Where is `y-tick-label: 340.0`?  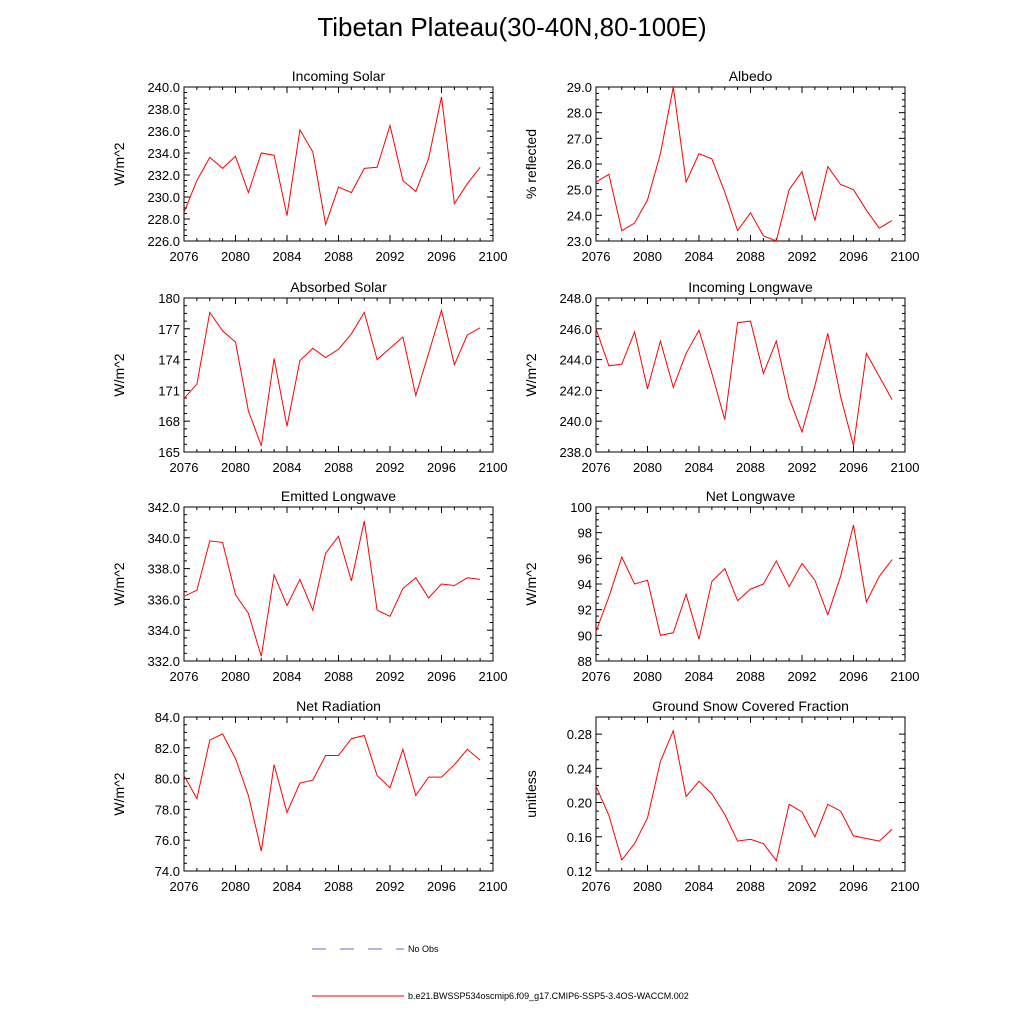 y-tick-label: 340.0 is located at coordinates (163, 538).